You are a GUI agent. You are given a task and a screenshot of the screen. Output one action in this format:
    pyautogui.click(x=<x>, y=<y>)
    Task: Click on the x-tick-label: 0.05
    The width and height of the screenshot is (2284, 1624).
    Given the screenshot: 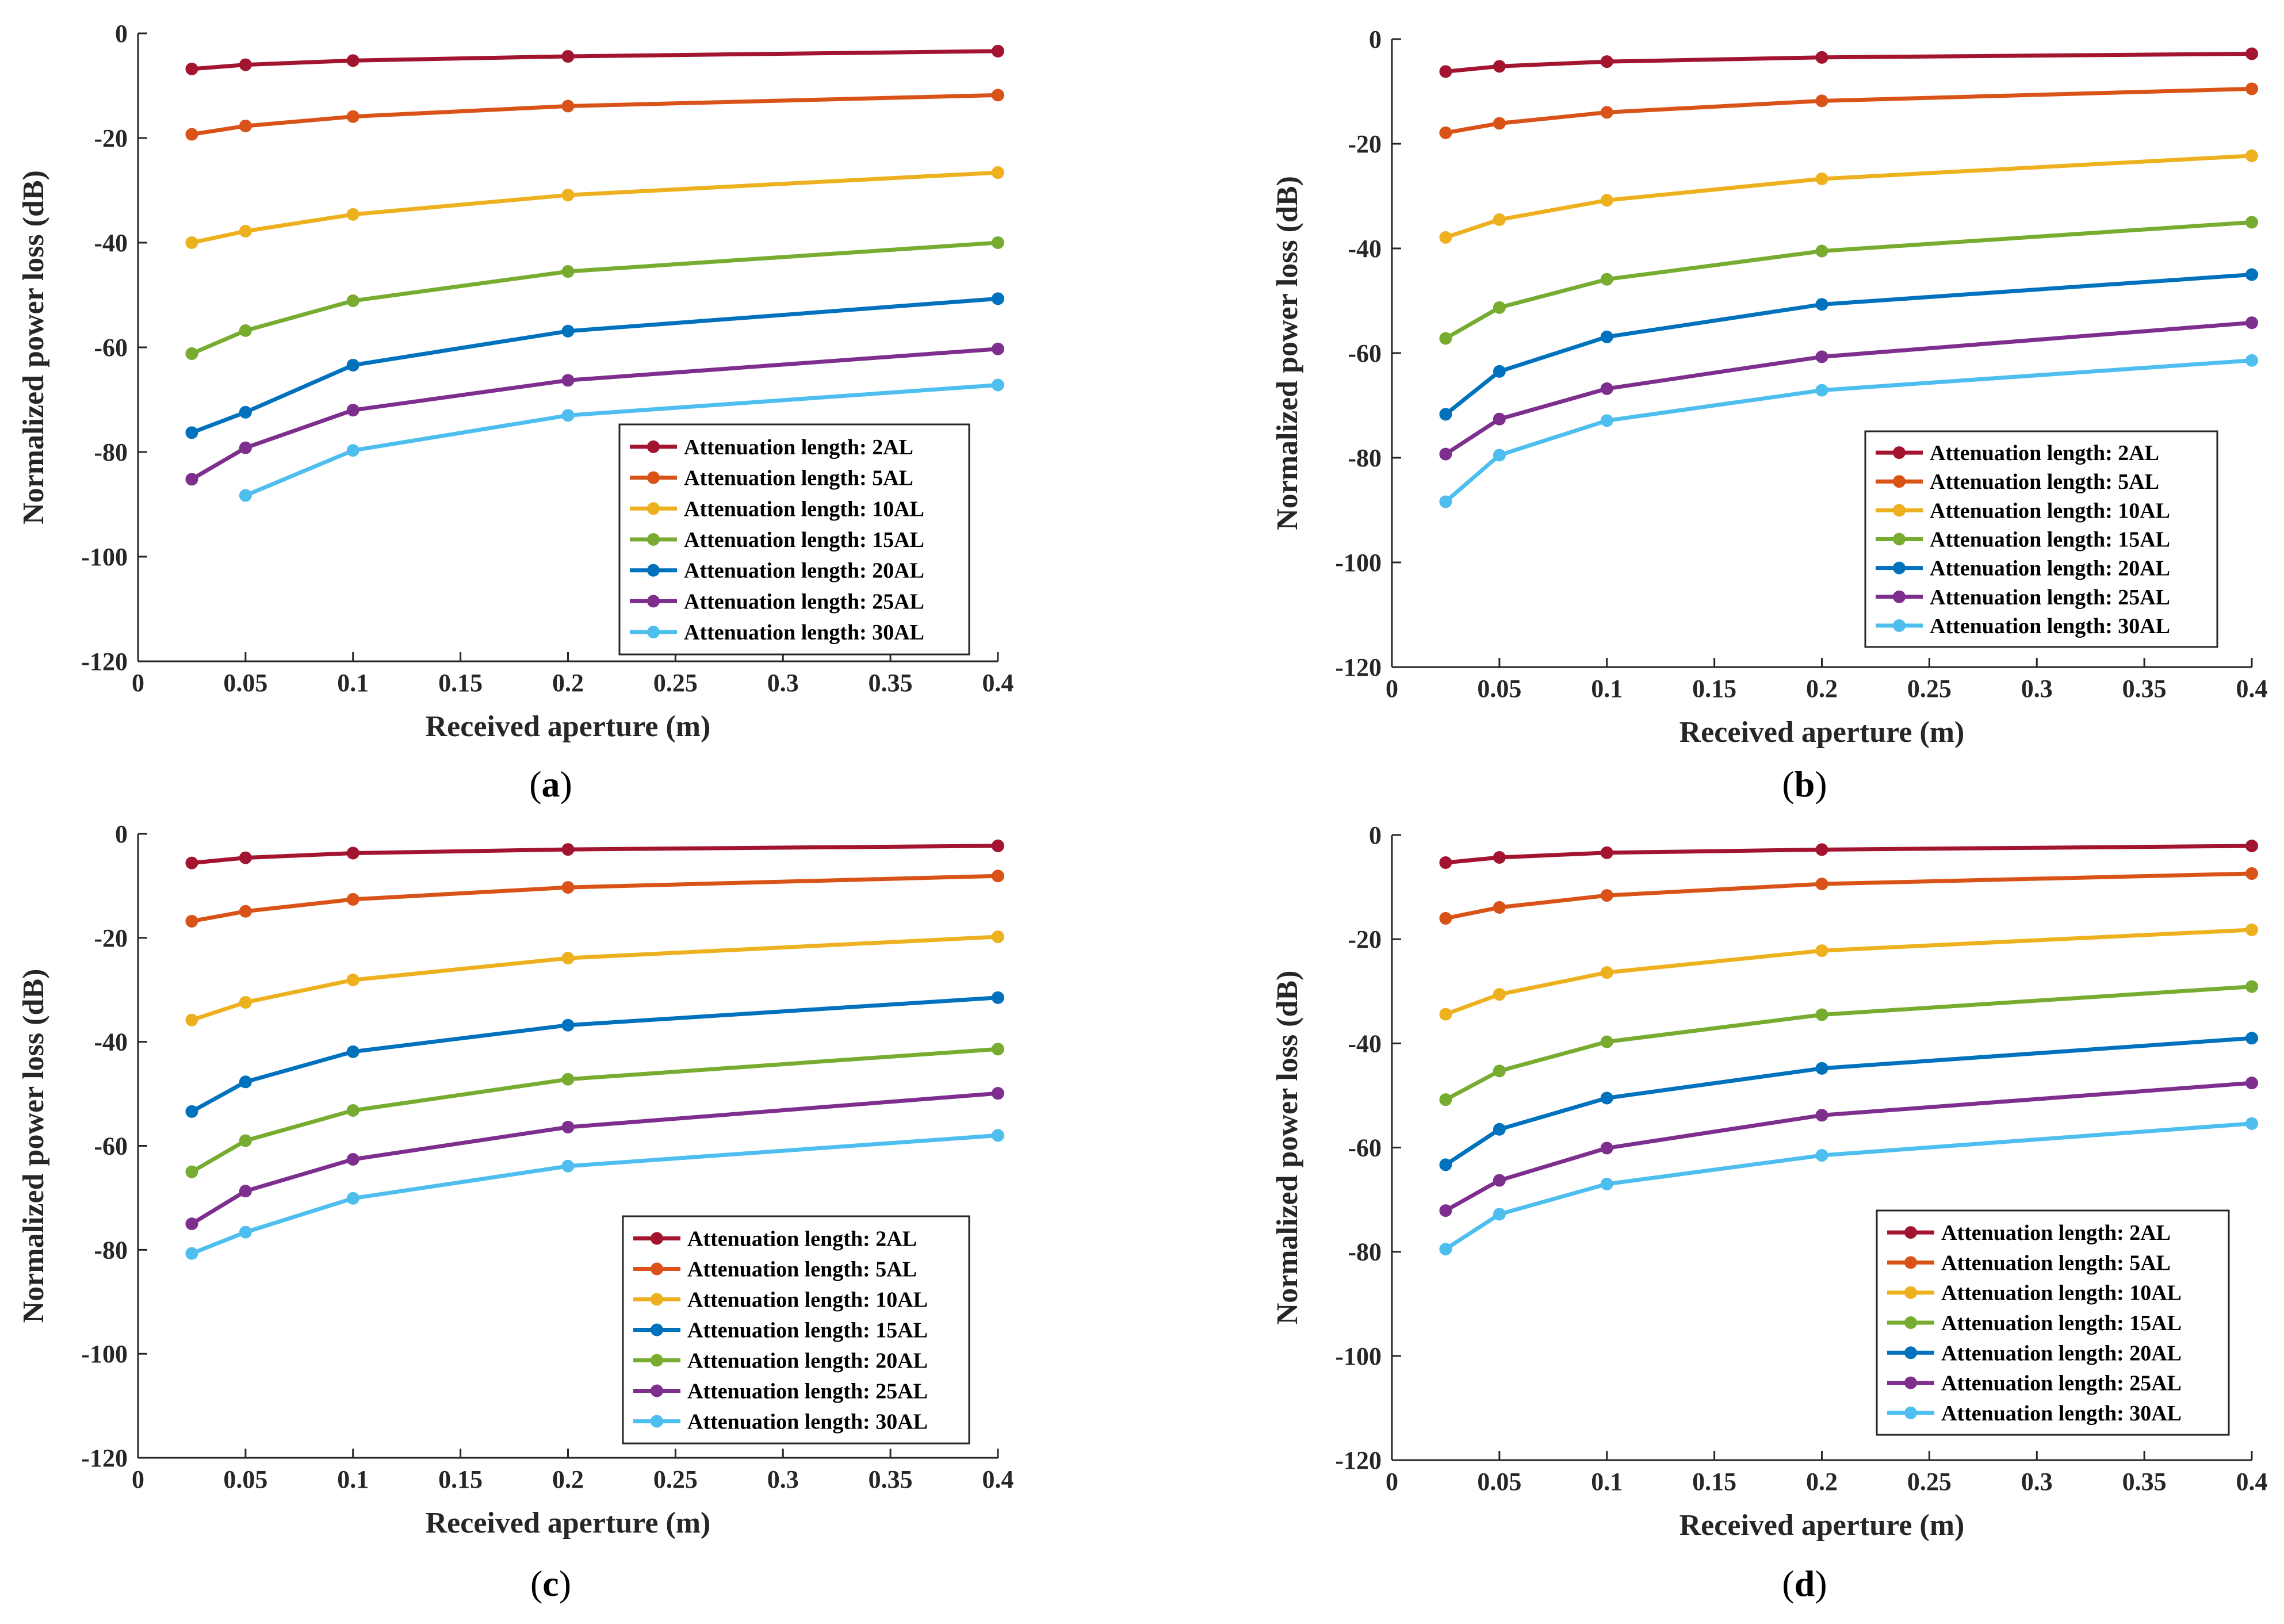 What is the action you would take?
    pyautogui.click(x=245, y=683)
    